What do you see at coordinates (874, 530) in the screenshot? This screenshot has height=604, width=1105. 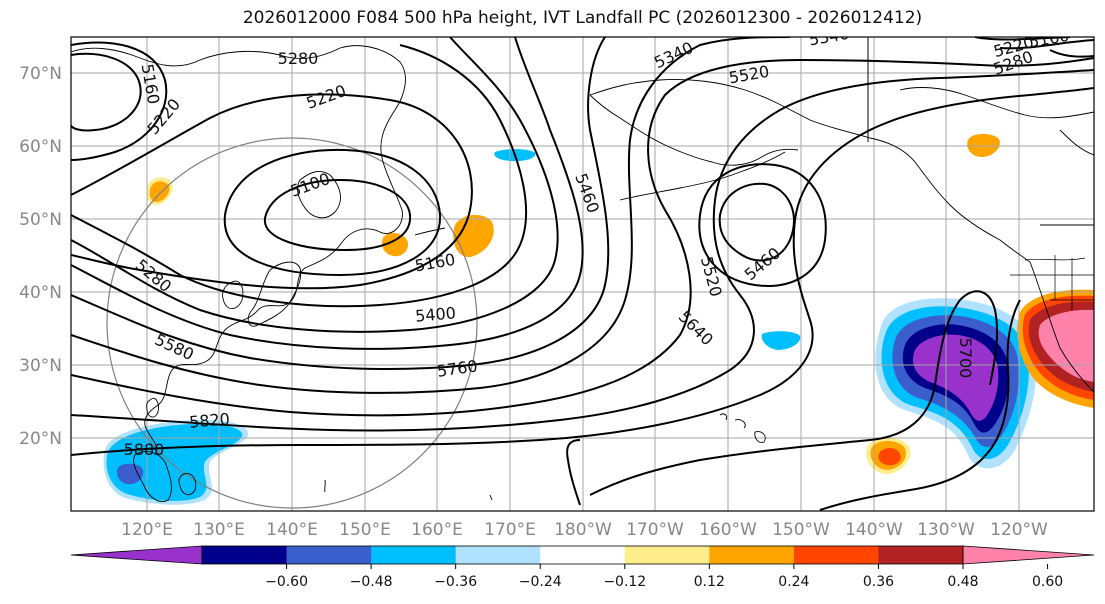 I see `lon-label: 140°W` at bounding box center [874, 530].